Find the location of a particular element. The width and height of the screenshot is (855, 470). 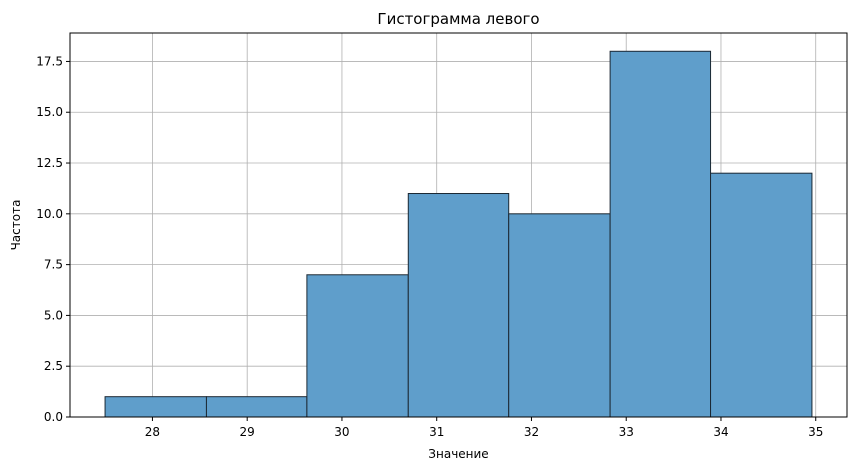

x-tick-label: 31 is located at coordinates (436, 432).